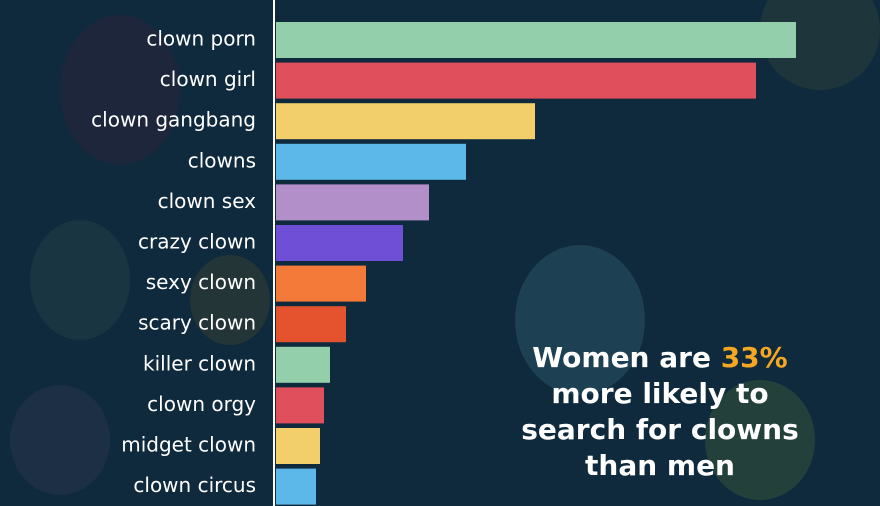 The image size is (880, 506). Describe the element at coordinates (201, 39) in the screenshot. I see `category-label: clown porn` at that location.